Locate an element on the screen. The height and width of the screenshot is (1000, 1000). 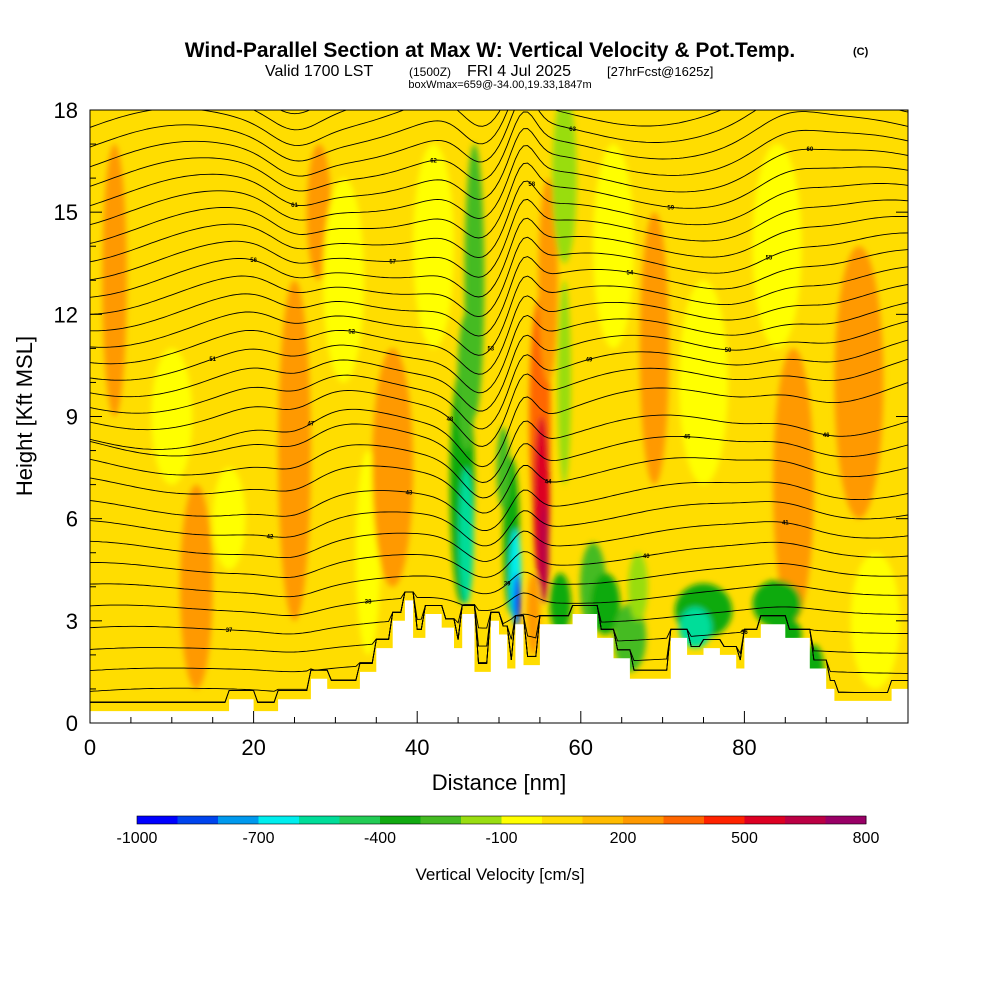
colorbar-tick-label: 200 is located at coordinates (623, 838).